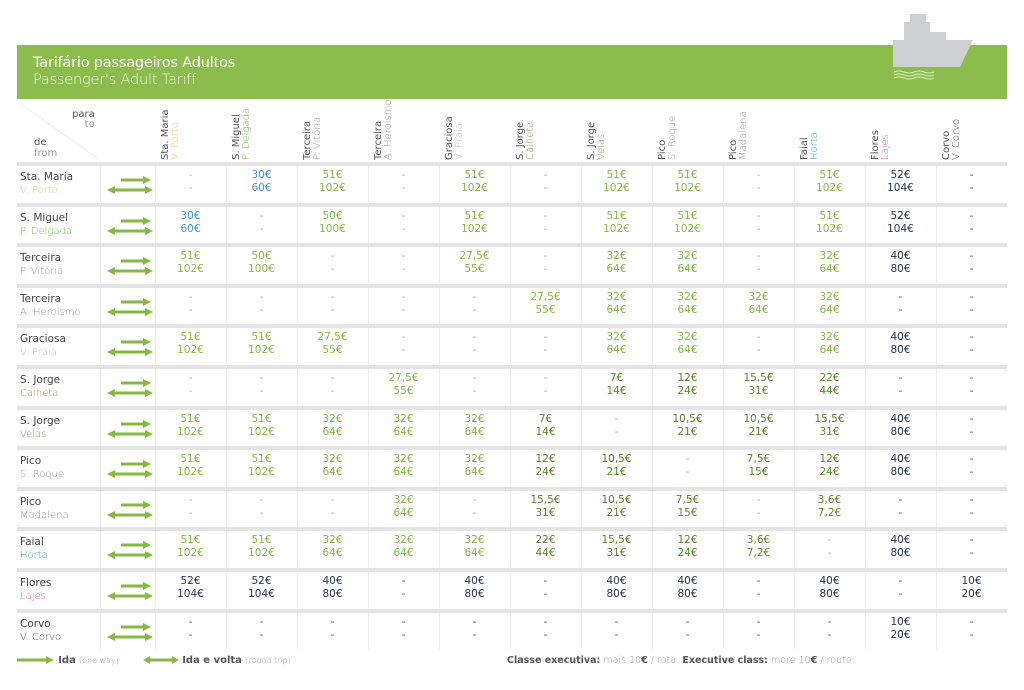 Image resolution: width=1024 pixels, height=690 pixels. I want to click on round-trip-fare: 31€, so click(829, 431).